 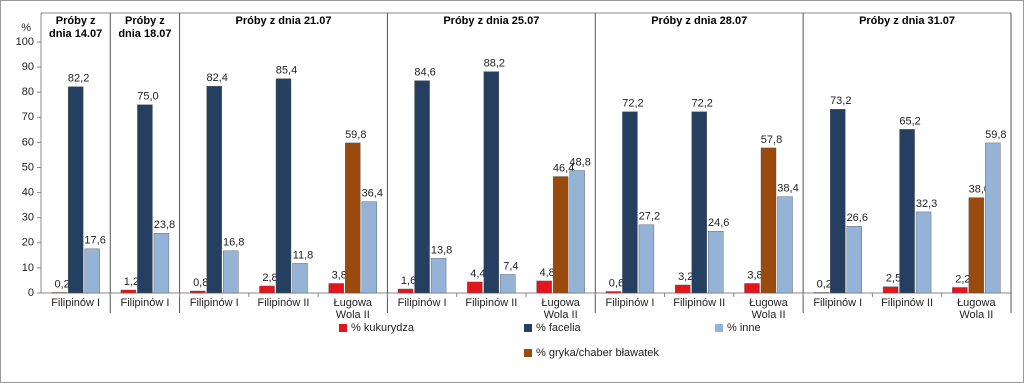 I want to click on y-tick-label: 70, so click(x=28, y=117).